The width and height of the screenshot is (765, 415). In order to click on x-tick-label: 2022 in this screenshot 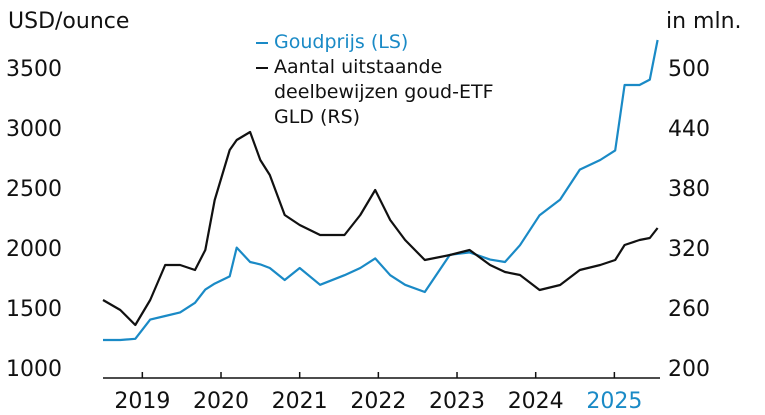, I will do `click(378, 401)`.